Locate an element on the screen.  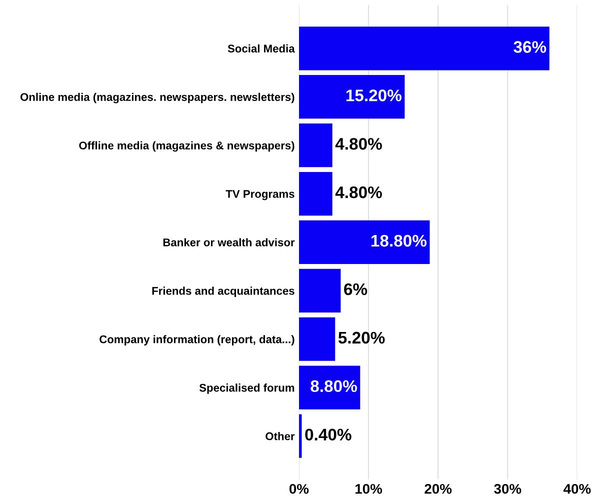
data-label: 8.80% is located at coordinates (333, 386).